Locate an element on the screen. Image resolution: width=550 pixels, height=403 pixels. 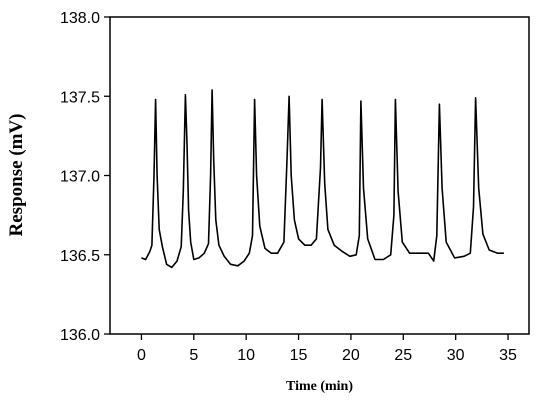
y-tick-label: 136.0 is located at coordinates (80, 335).